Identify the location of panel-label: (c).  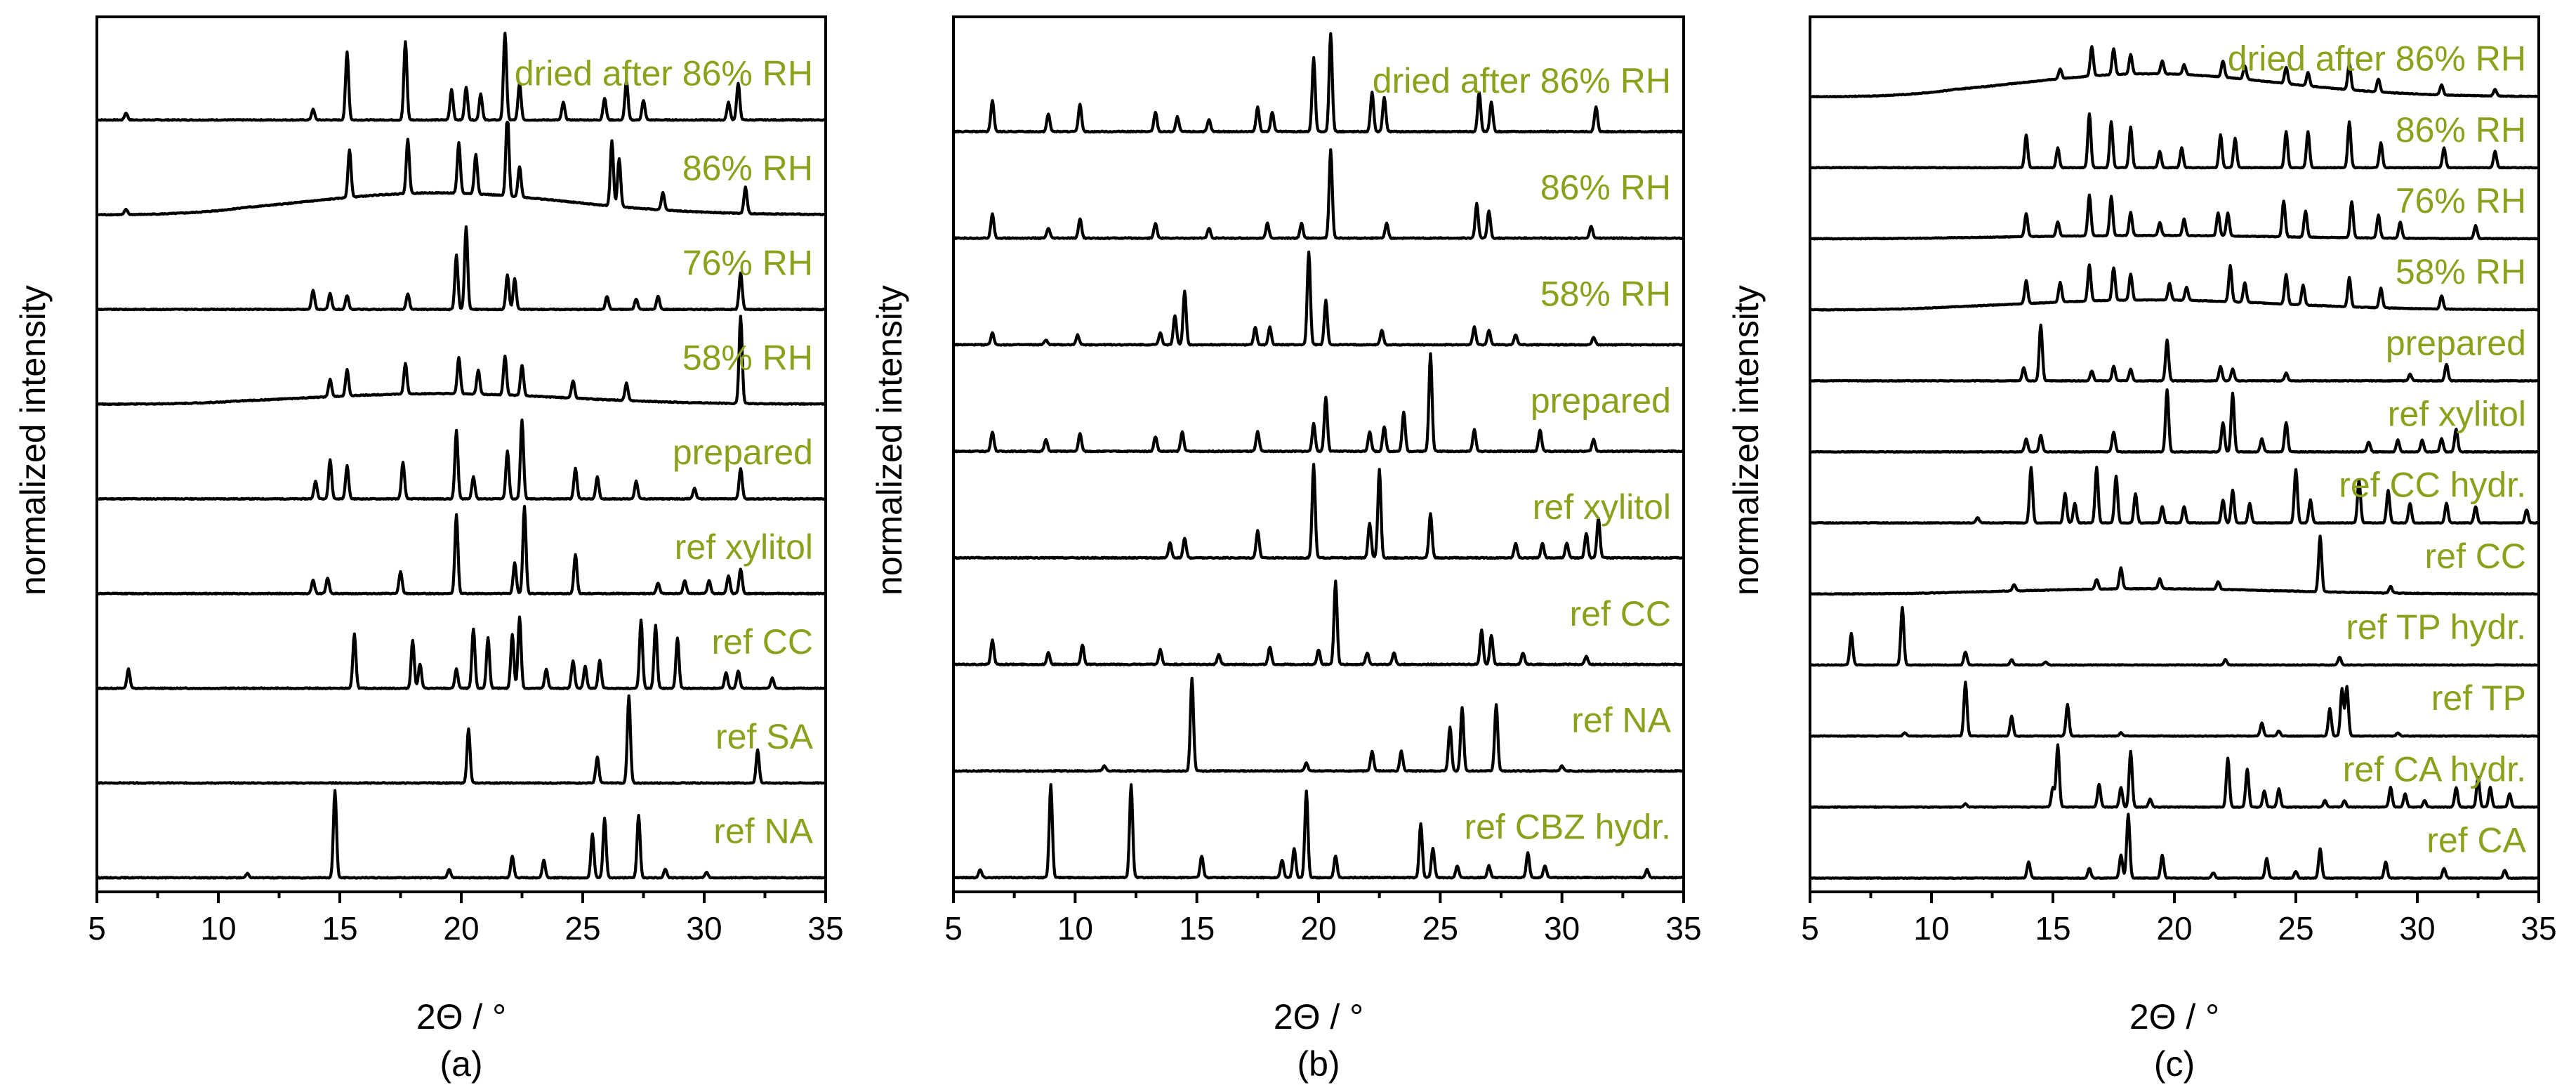
(2174, 1064).